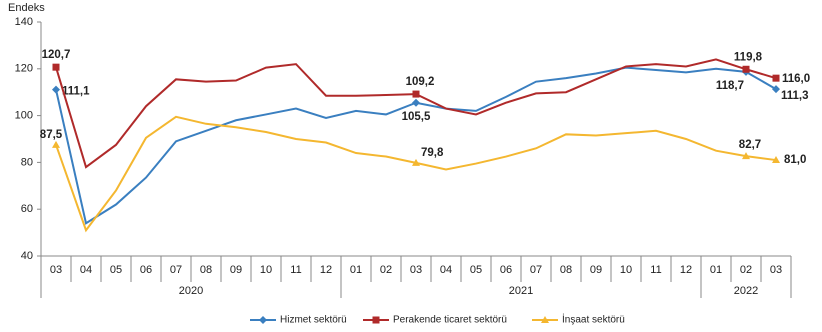 The image size is (822, 332). I want to click on y-tick-label: 40, so click(27, 256).